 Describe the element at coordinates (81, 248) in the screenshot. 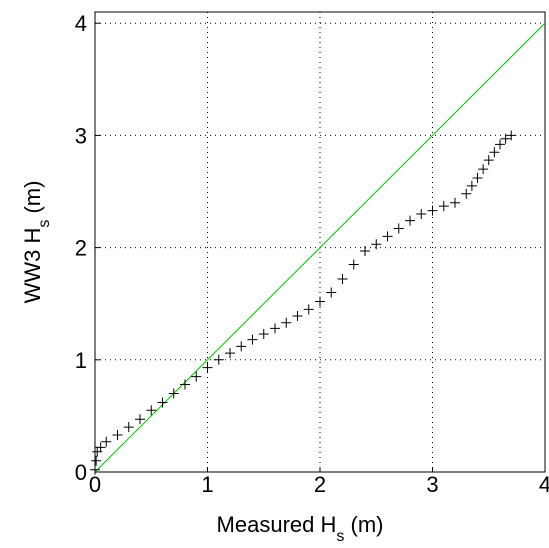

I see `y-tick-label: 2` at that location.